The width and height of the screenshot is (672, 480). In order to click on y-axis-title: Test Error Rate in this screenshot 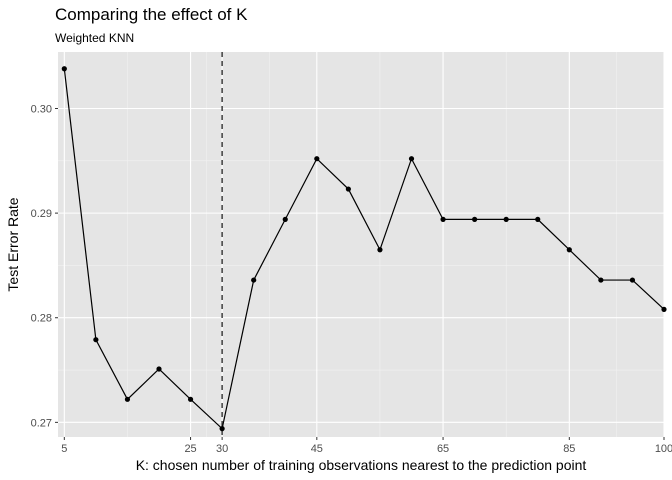, I will do `click(13, 244)`.